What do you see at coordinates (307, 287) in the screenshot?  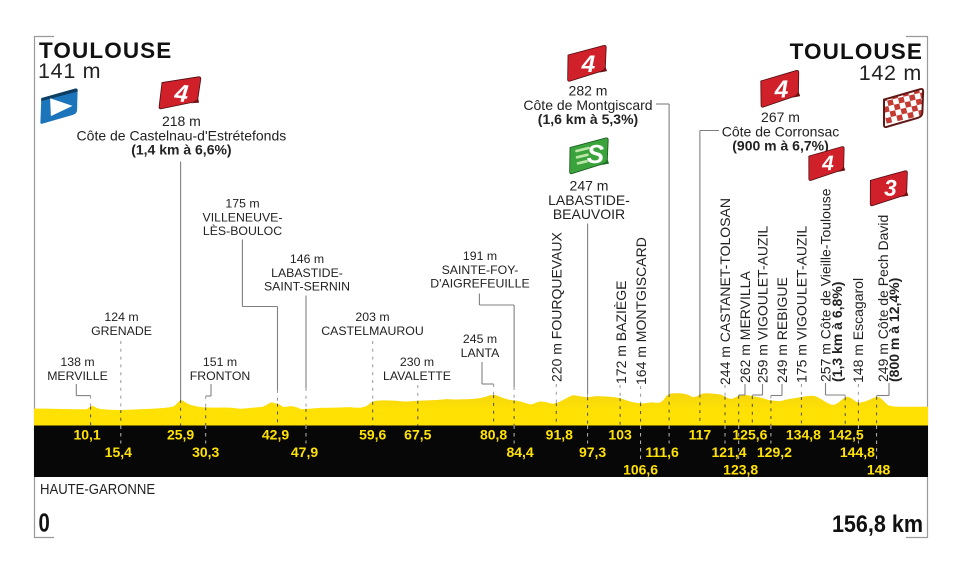 I see `svg-text: SAINT-SERNIN` at bounding box center [307, 287].